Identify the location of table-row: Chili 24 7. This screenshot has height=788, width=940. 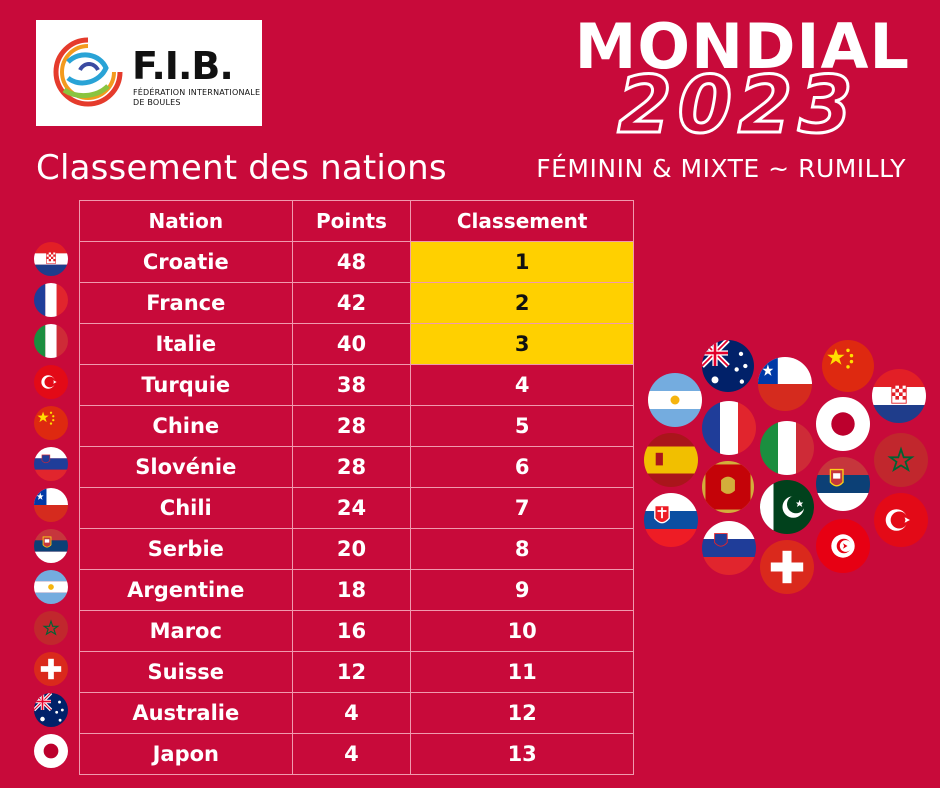
(356, 508).